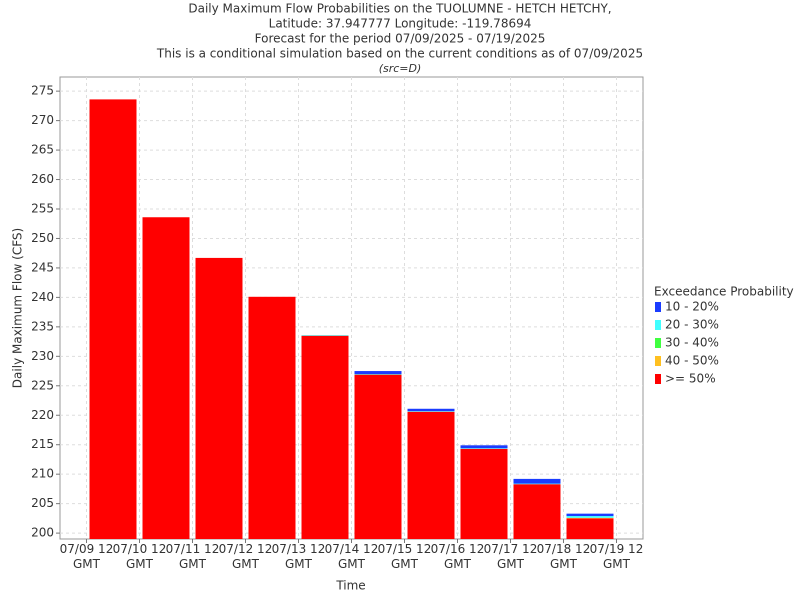 Image resolution: width=800 pixels, height=600 pixels. Describe the element at coordinates (690, 379) in the screenshot. I see `legend-label: >= 50%` at that location.